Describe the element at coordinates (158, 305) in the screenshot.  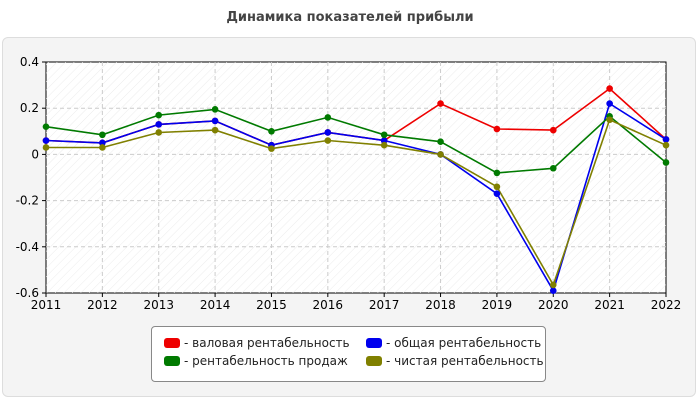
I see `x-tick-label: 2013` at that location.